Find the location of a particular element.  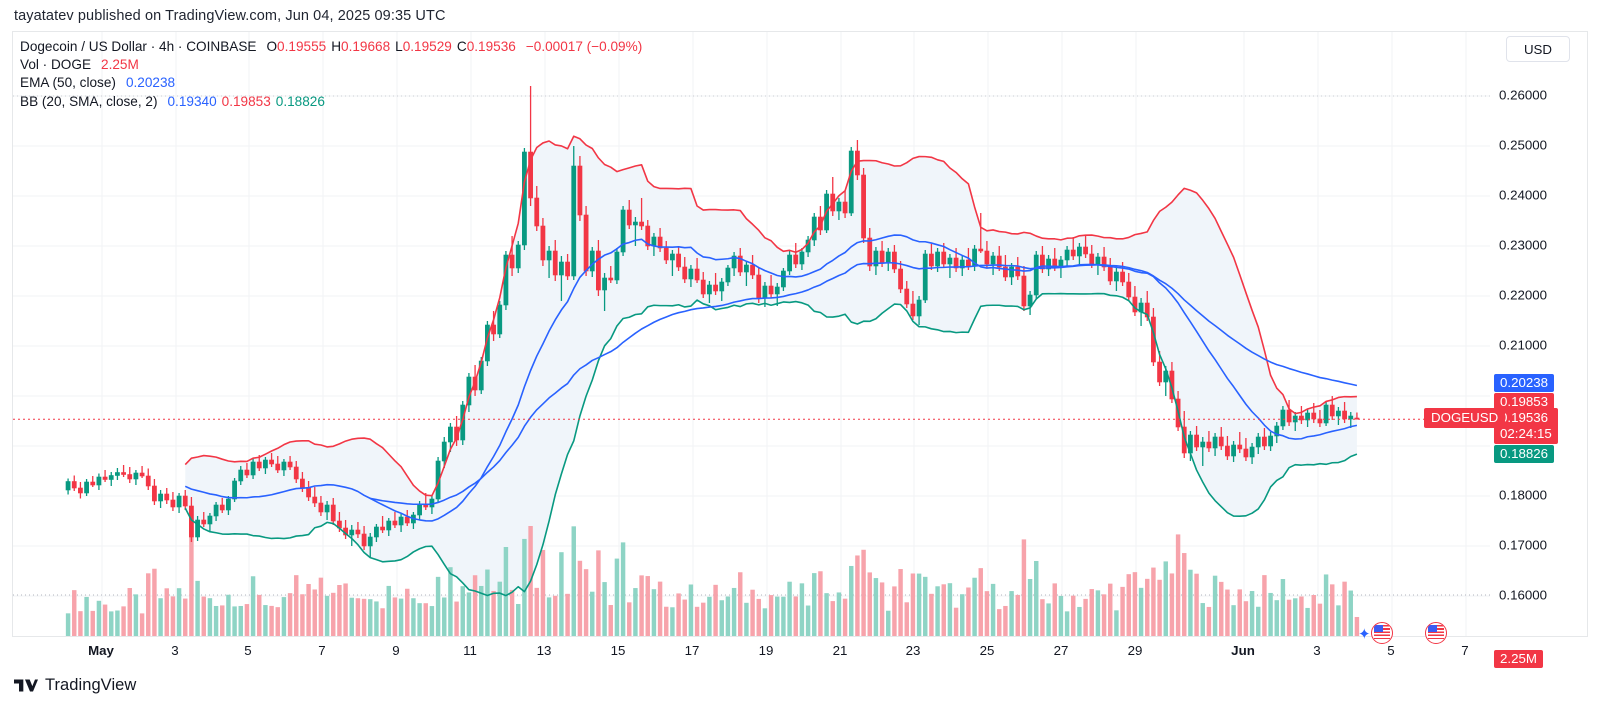

currency-badge: USD is located at coordinates (1538, 49).